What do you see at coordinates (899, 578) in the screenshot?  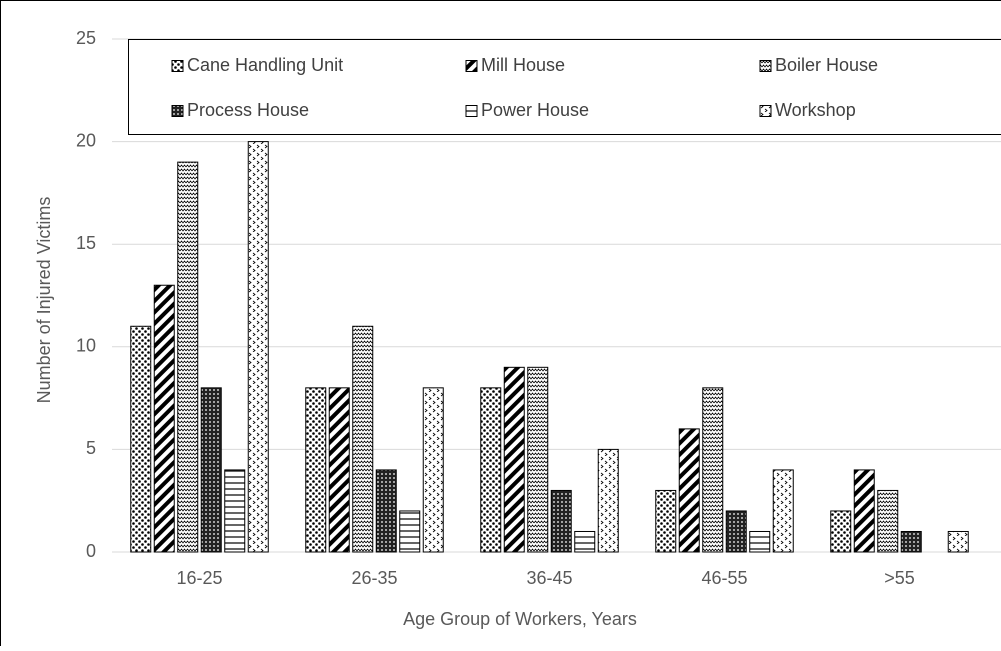 I see `x-tick-label: >55` at bounding box center [899, 578].